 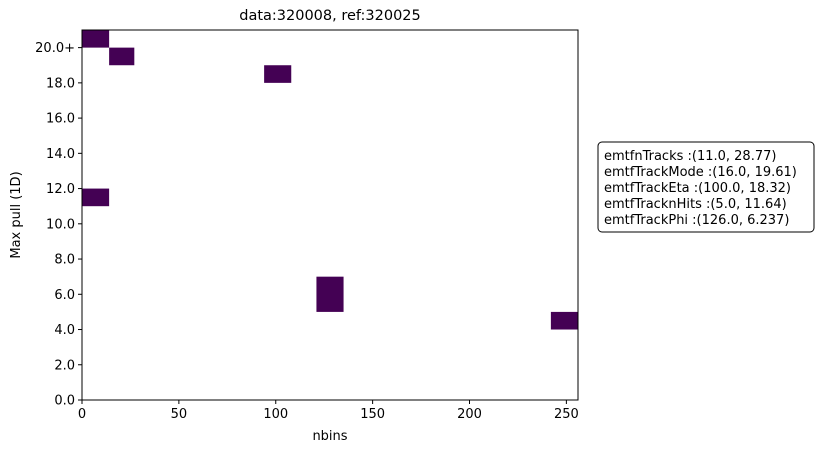 I want to click on y-tick-label: 2.0, so click(x=64, y=365).